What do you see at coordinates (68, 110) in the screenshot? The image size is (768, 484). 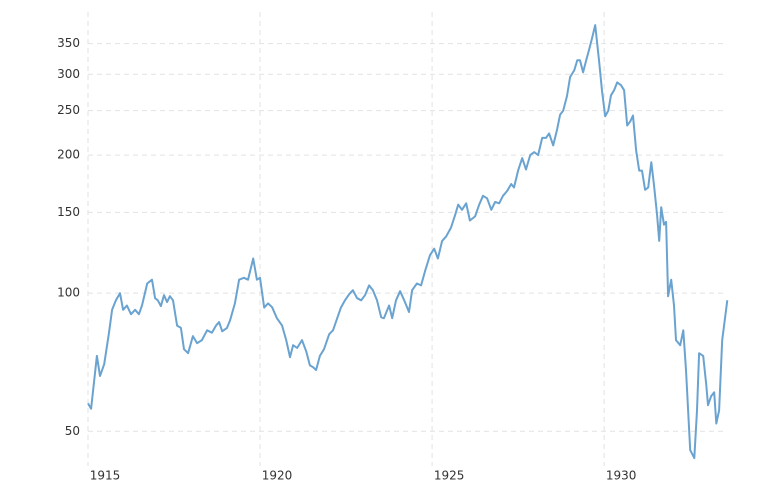 I see `y-tick-label: 250` at bounding box center [68, 110].